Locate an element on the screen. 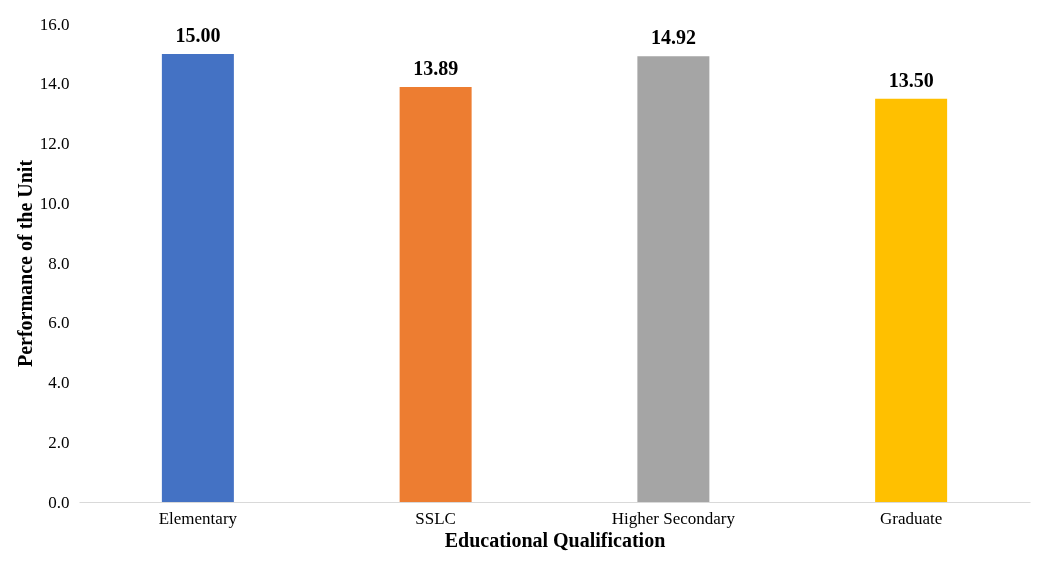  data-label: 13.50 is located at coordinates (911, 79).